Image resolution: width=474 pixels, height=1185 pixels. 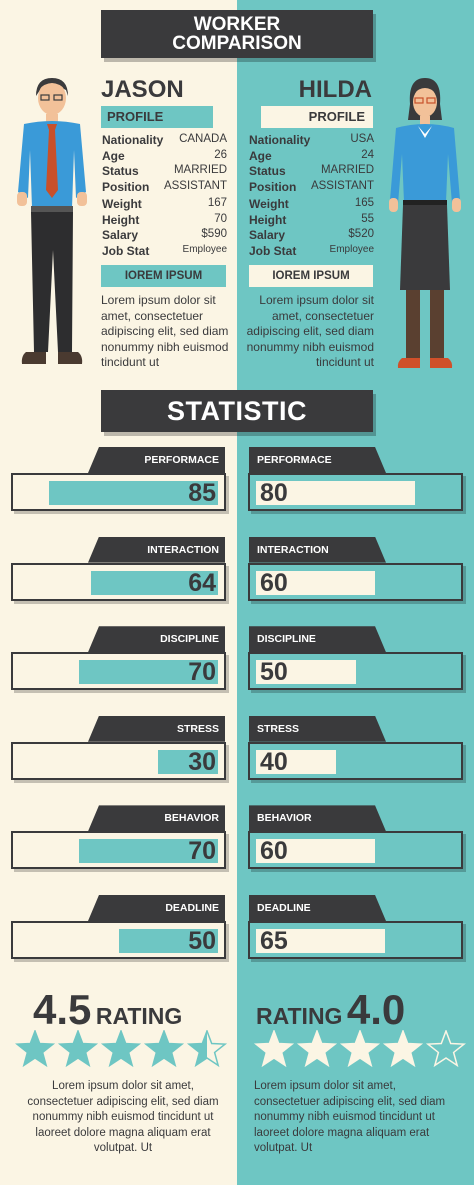 What do you see at coordinates (118, 581) in the screenshot?
I see `stat-box-left: 64` at bounding box center [118, 581].